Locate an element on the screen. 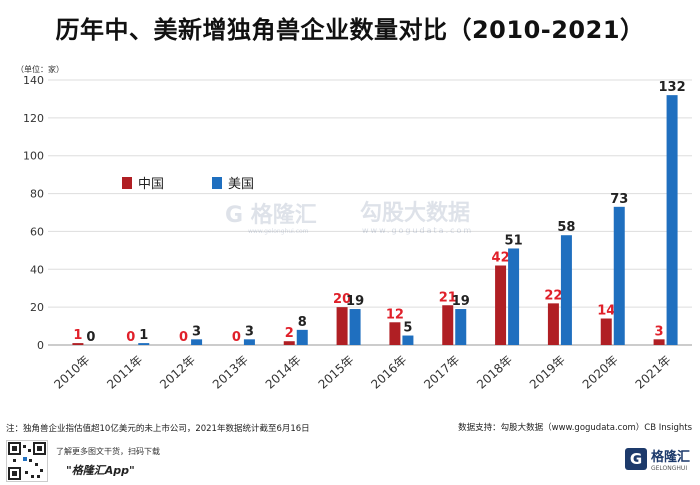 This screenshot has width=700, height=485. data-label-usa: 5 is located at coordinates (407, 328).